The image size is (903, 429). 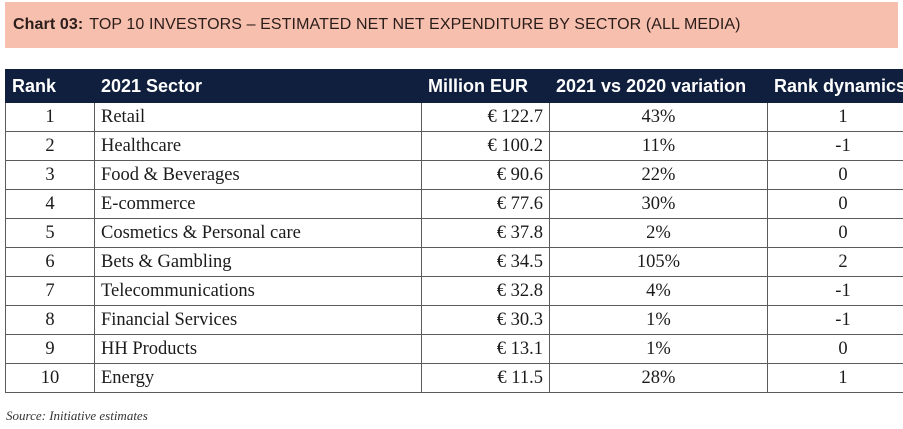 I want to click on cell-sector: Cosmetics & Personal care, so click(x=258, y=233).